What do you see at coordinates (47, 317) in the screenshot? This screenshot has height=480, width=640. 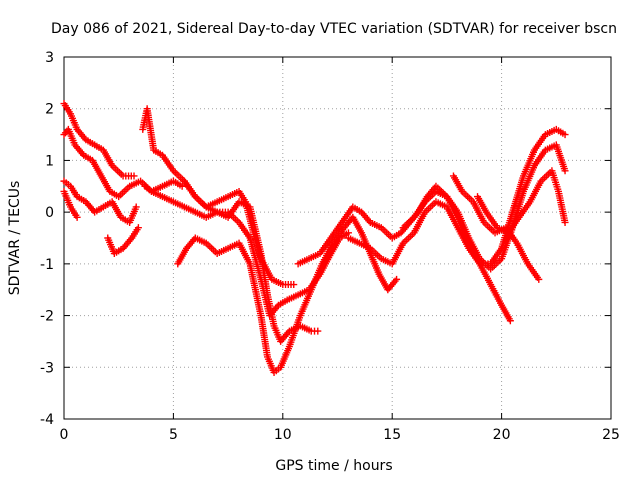 I see `y-tick-label: -2` at bounding box center [47, 317].